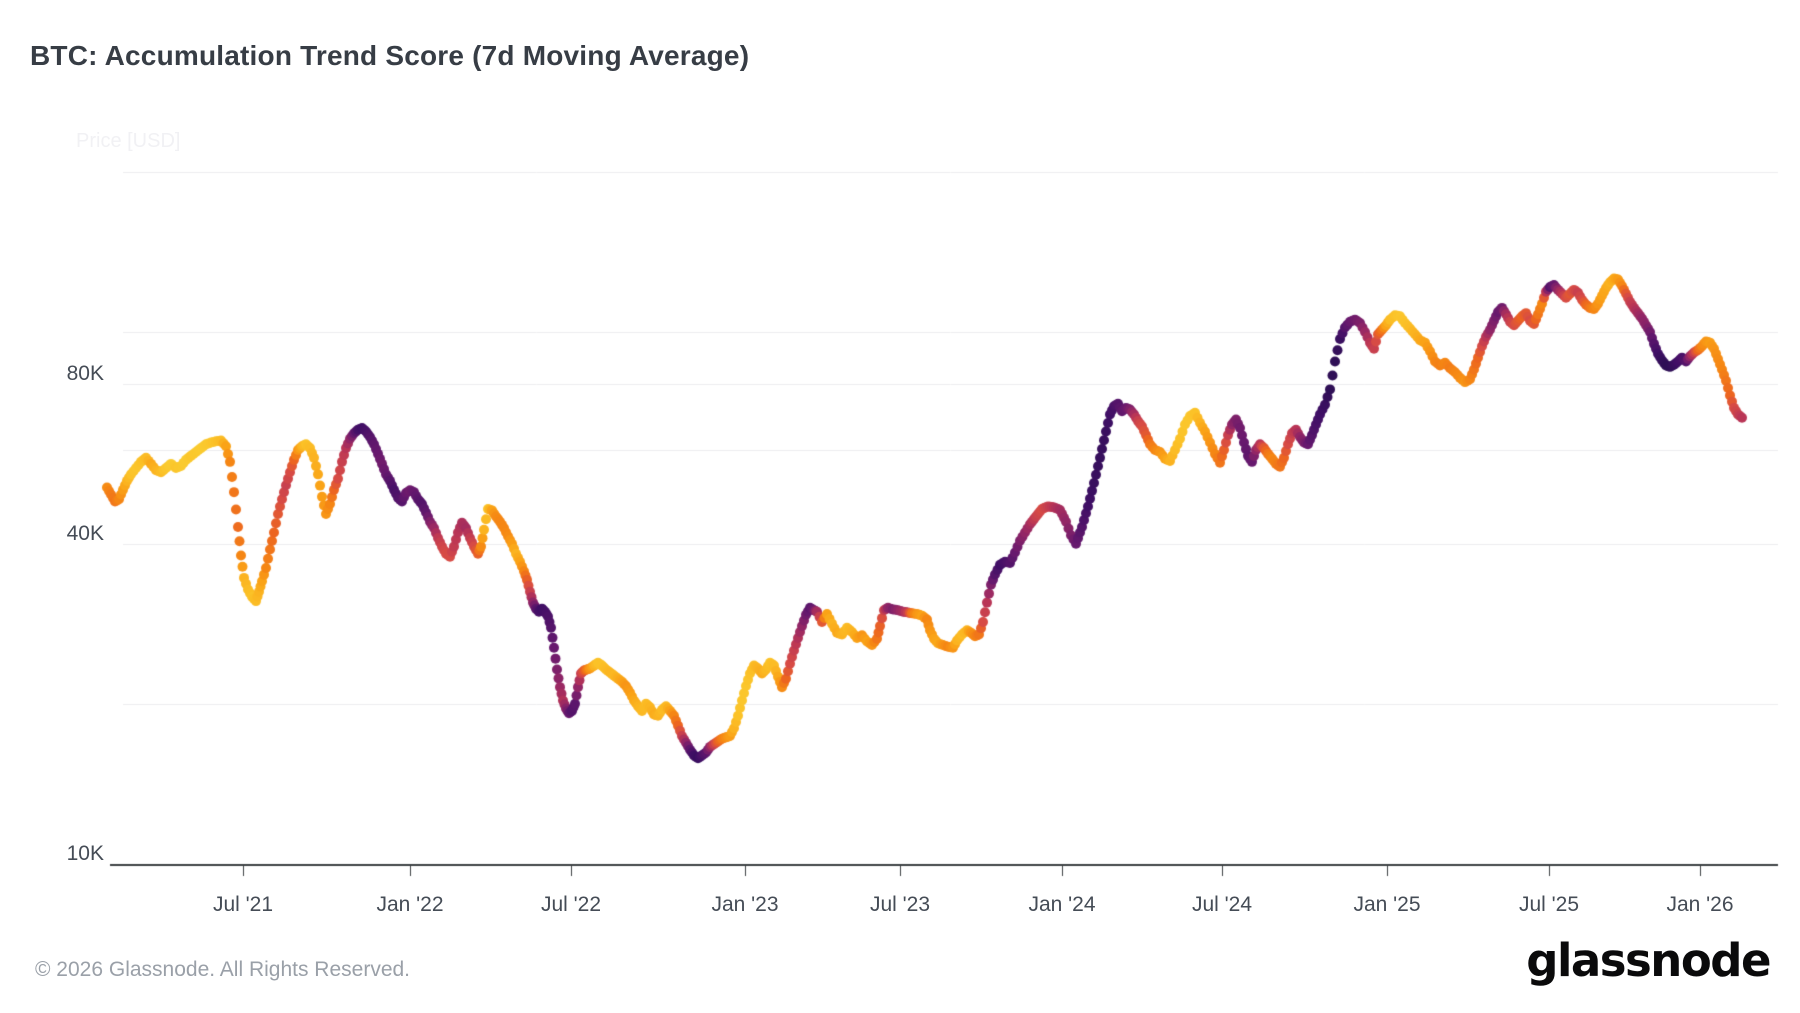 The height and width of the screenshot is (1013, 1800). Describe the element at coordinates (1648, 960) in the screenshot. I see `glassnode-logo: glassnode` at that location.